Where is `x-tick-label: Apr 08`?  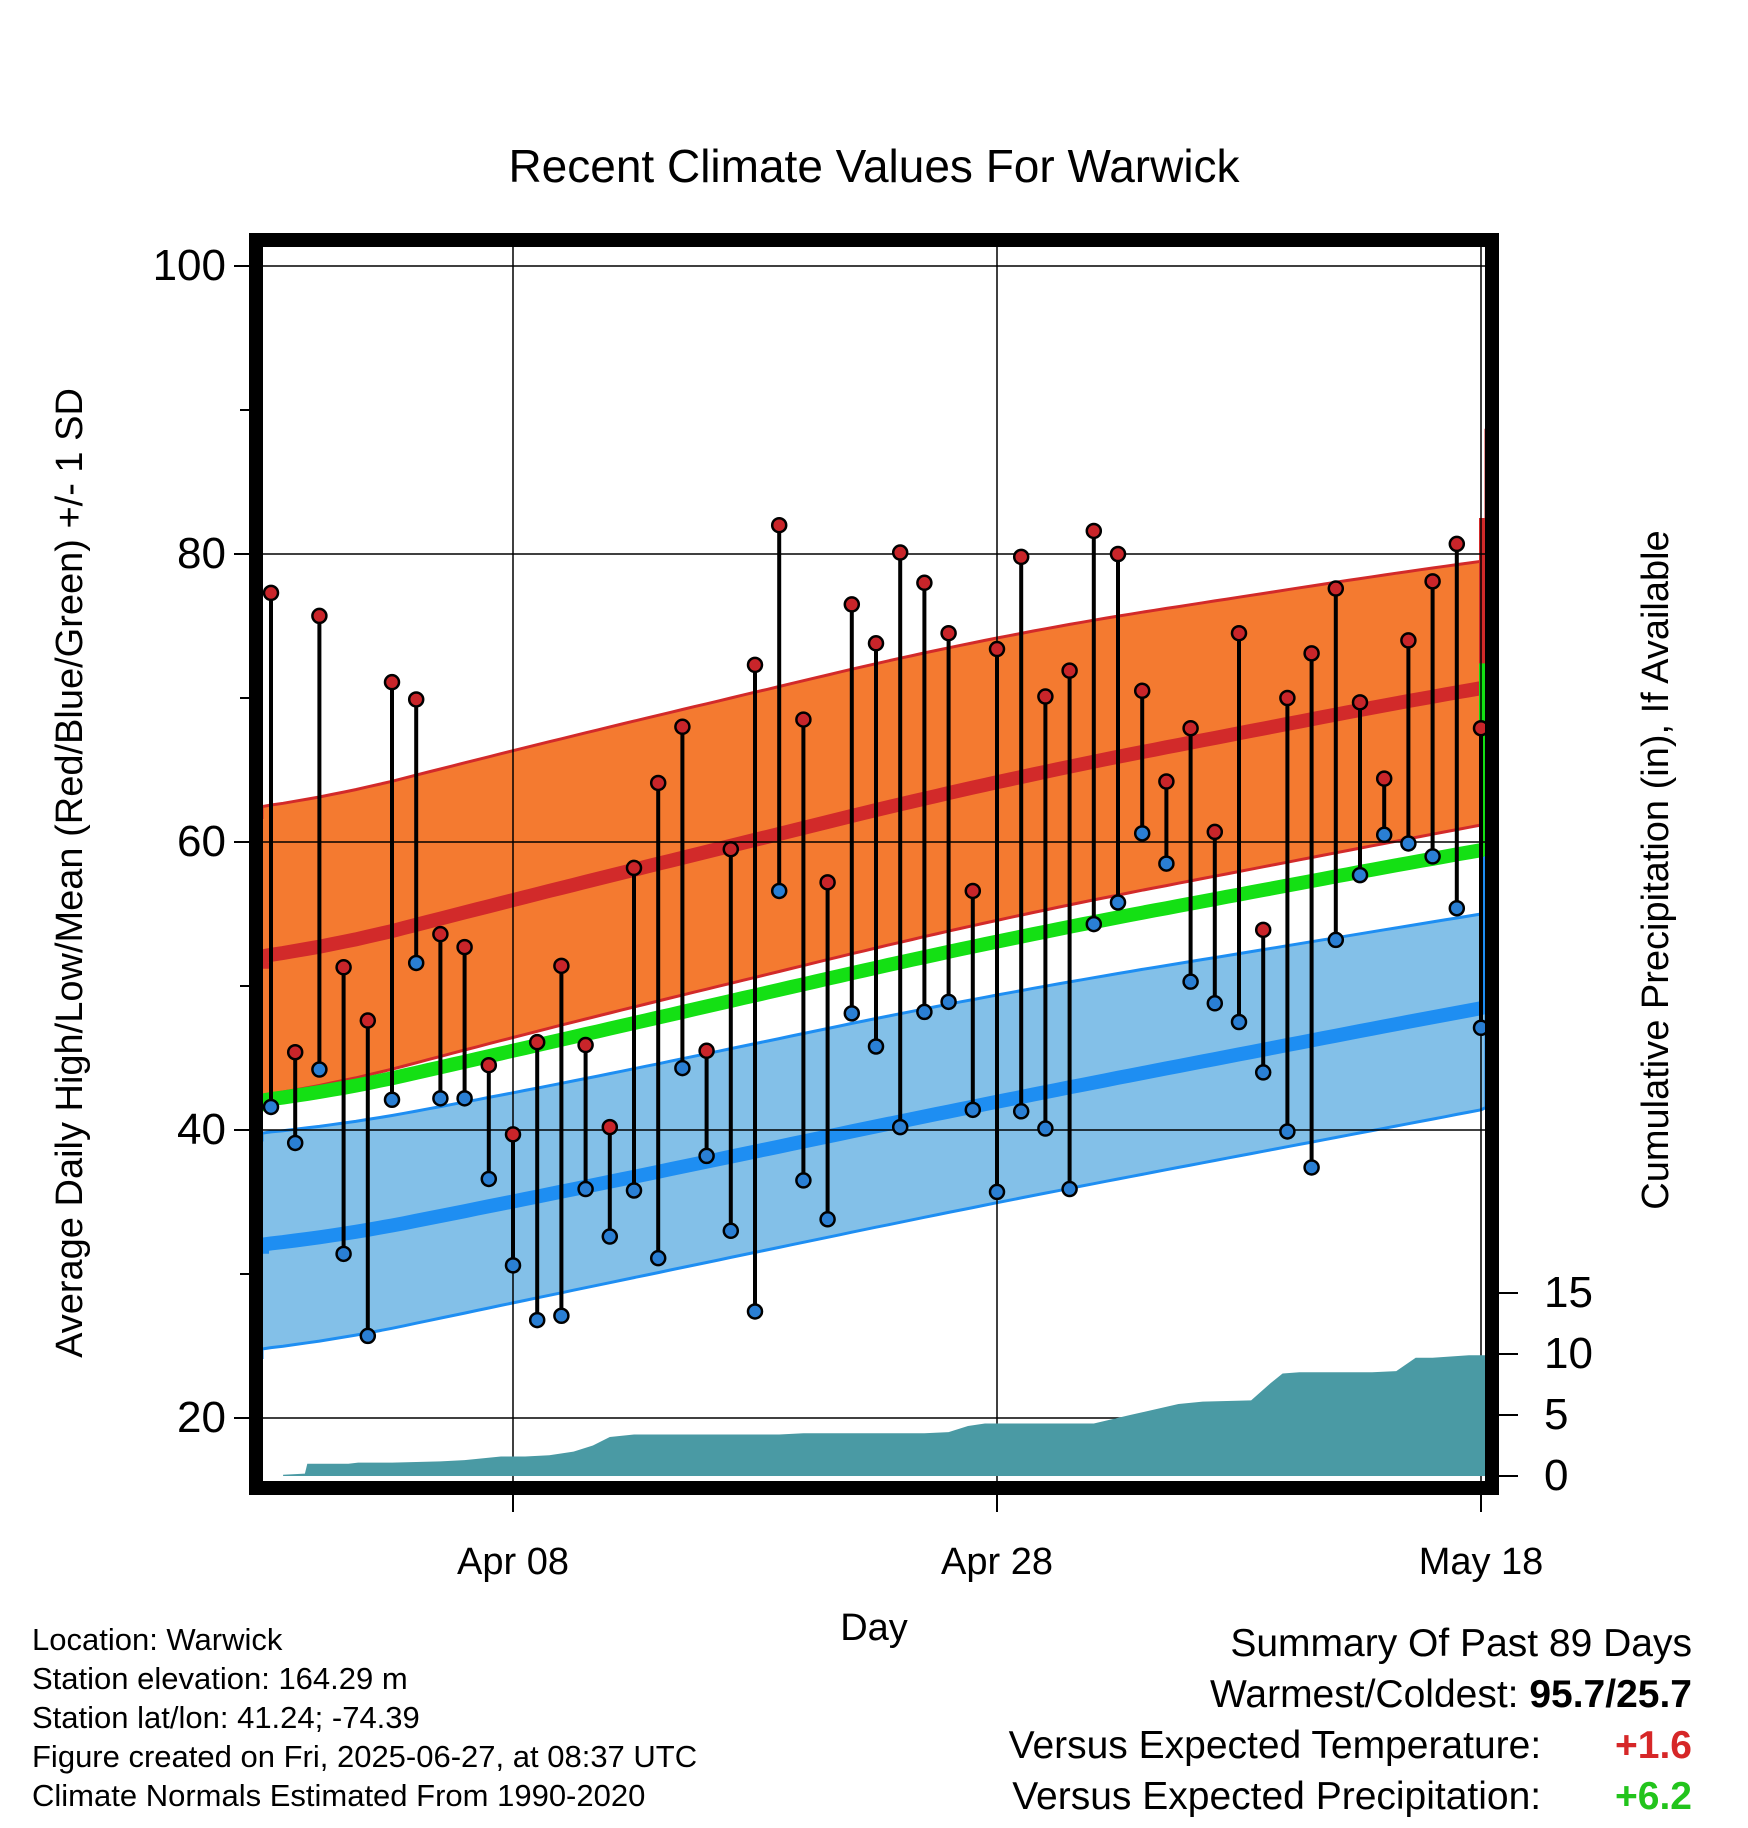
x-tick-label: Apr 08 is located at coordinates (513, 1562).